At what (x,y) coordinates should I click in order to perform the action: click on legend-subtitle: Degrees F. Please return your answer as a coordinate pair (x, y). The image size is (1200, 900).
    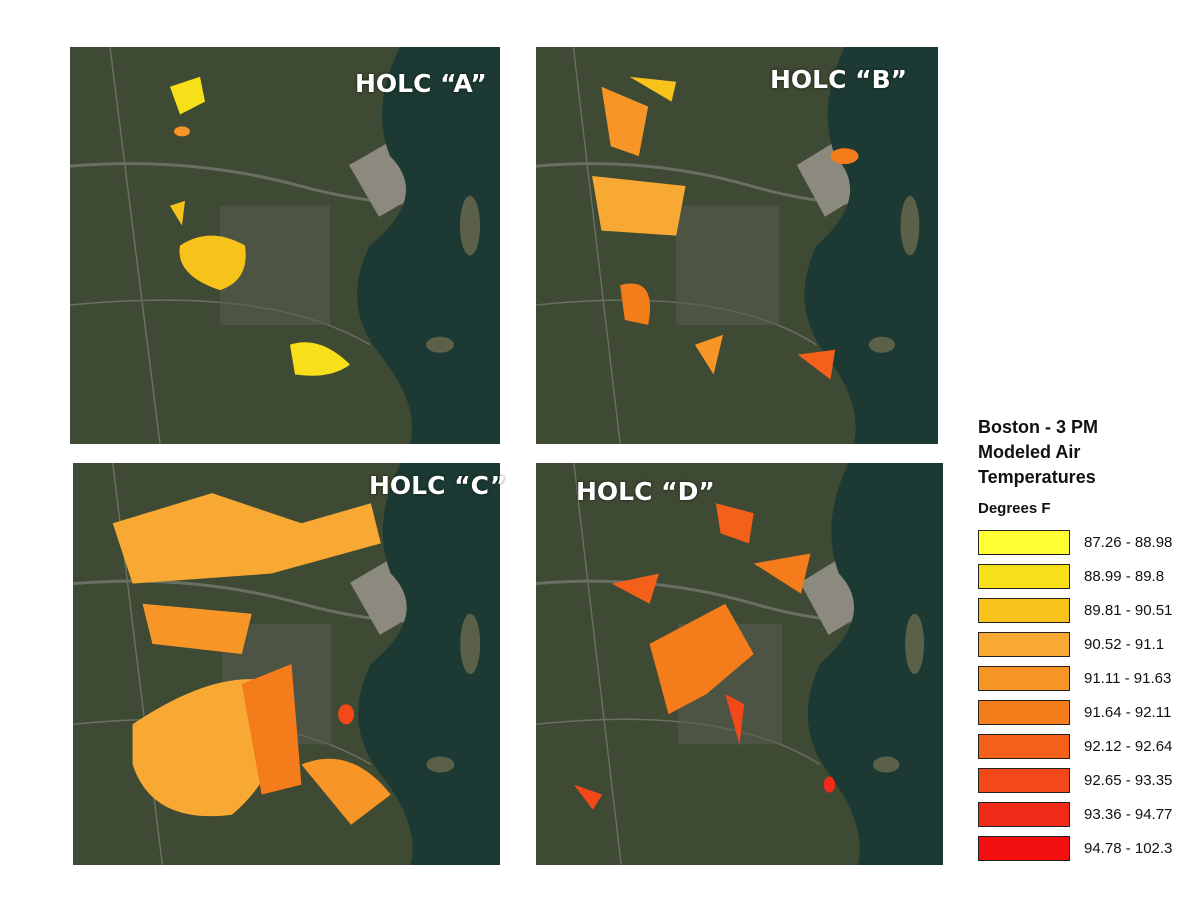
    Looking at the image, I should click on (1014, 508).